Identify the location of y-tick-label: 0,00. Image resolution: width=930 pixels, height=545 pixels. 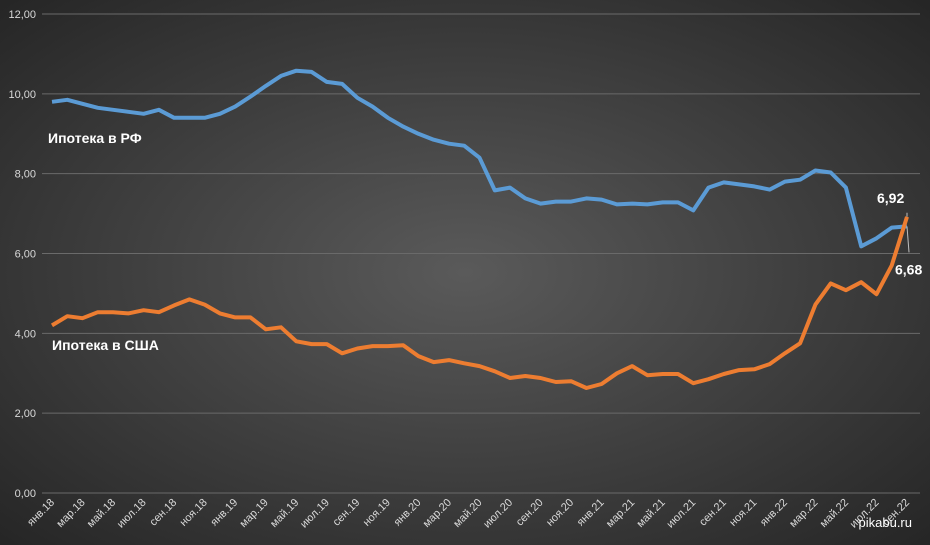
(25, 494).